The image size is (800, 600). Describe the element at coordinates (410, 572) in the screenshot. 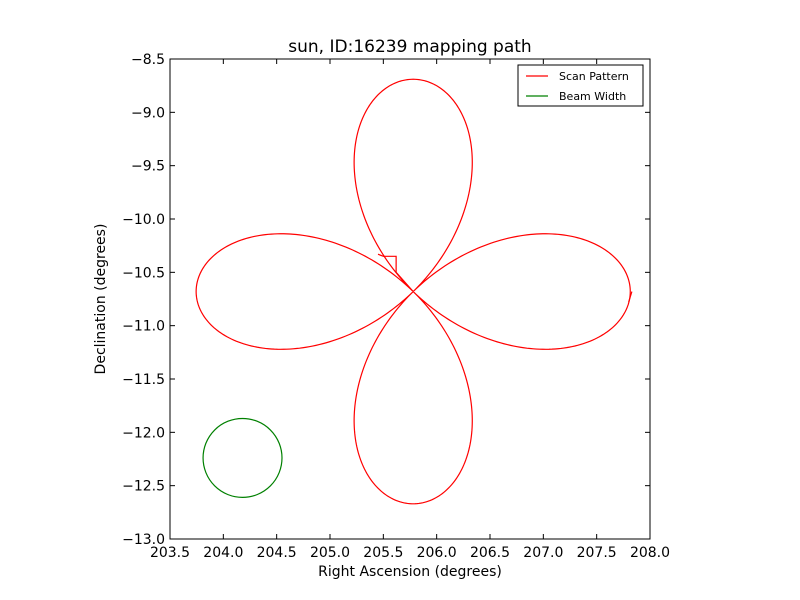

I see `x-axis-label: Right Ascension (degrees)` at that location.